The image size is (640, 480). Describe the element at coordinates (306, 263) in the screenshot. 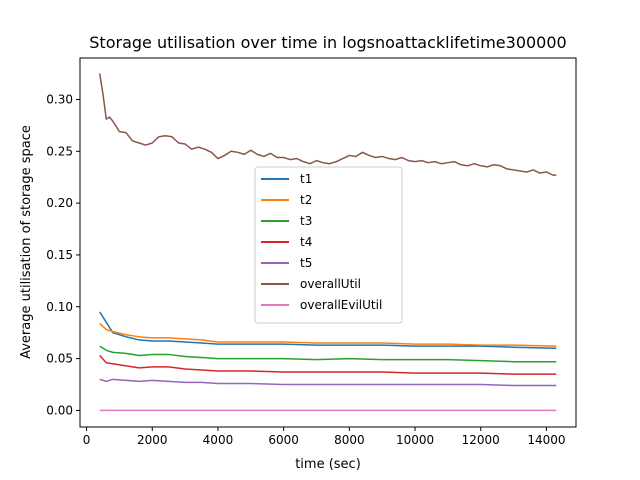

I see `legend-entry-t5: t5` at that location.